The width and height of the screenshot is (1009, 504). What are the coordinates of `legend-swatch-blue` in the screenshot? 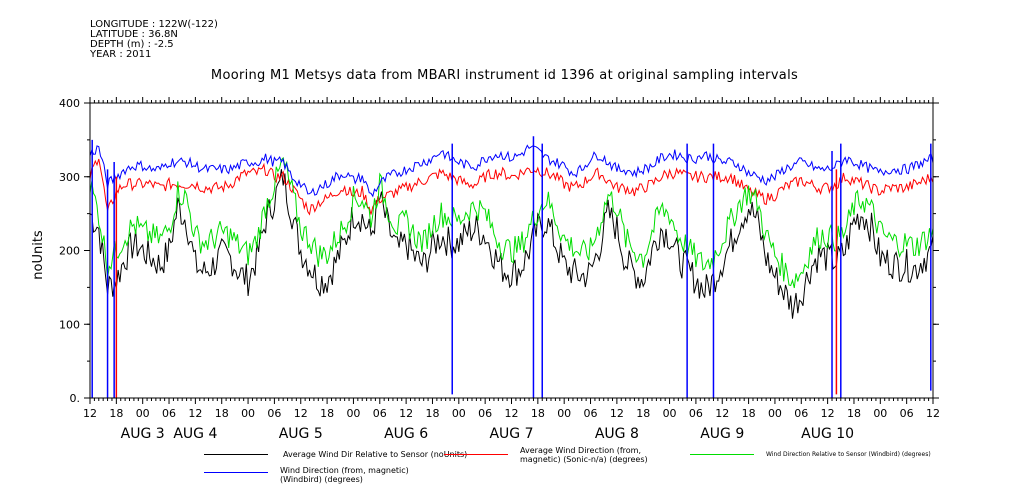 It's located at (236, 472).